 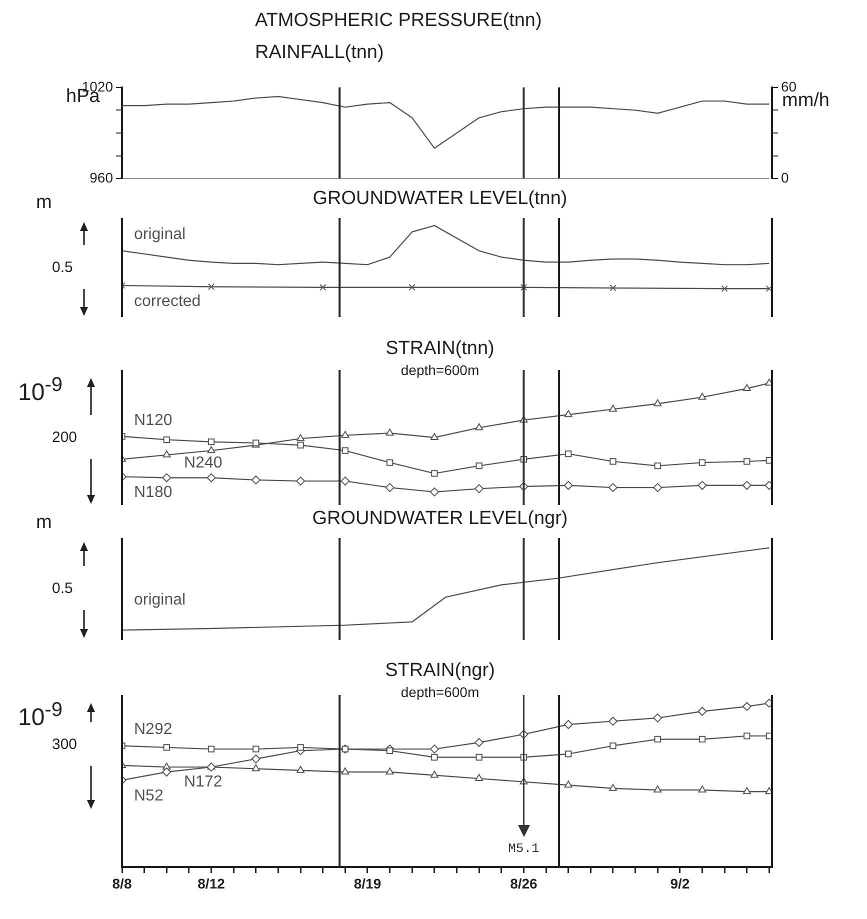 I want to click on chart-title: GROUNDWATER LEVEL(ngr), so click(x=440, y=519).